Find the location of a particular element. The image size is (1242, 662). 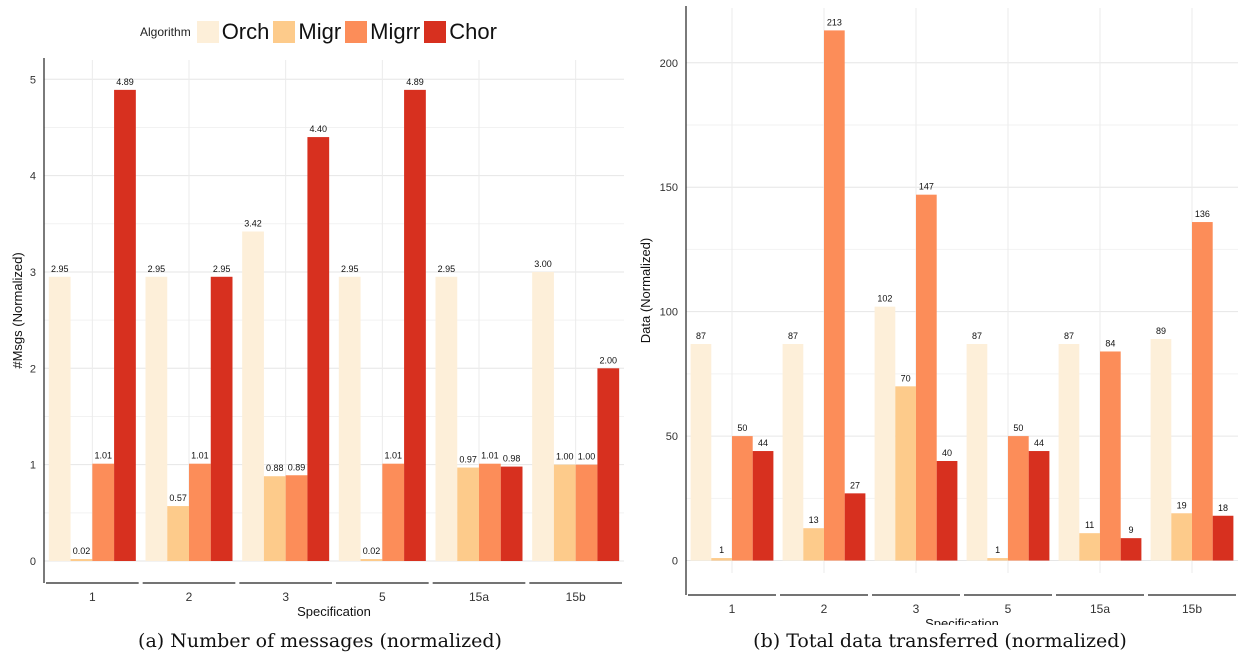

chart-b-value-label: 13 is located at coordinates (814, 520).